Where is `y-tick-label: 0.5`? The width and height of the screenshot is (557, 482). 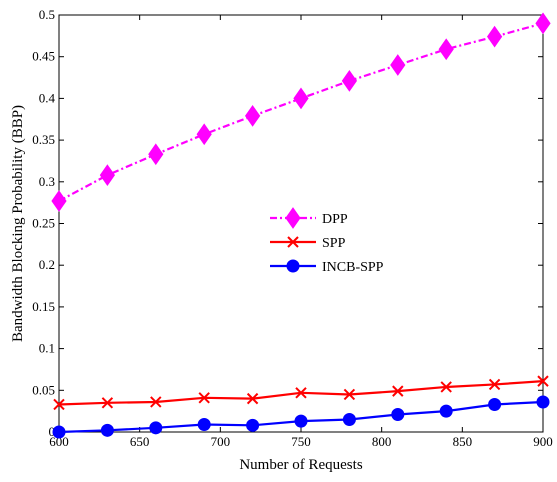
y-tick-label: 0.5 is located at coordinates (47, 14).